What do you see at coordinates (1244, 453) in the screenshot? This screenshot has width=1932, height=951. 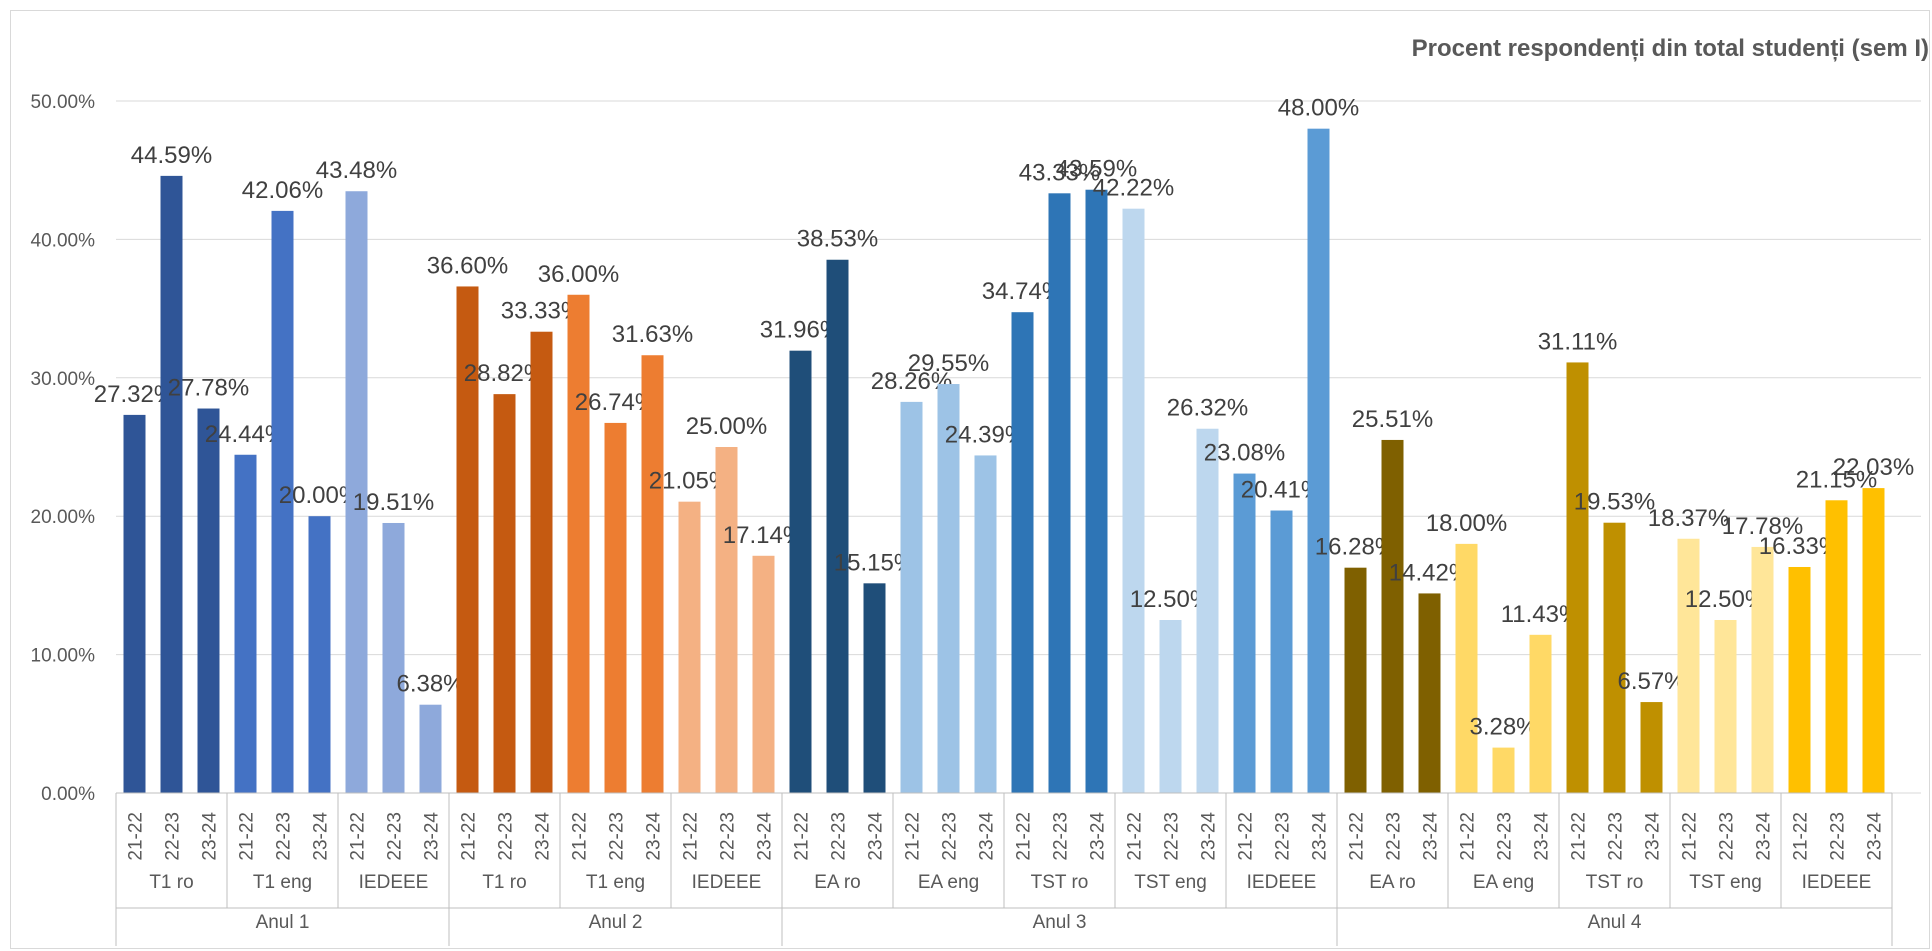 I see `data-label: 23.08%` at bounding box center [1244, 453].